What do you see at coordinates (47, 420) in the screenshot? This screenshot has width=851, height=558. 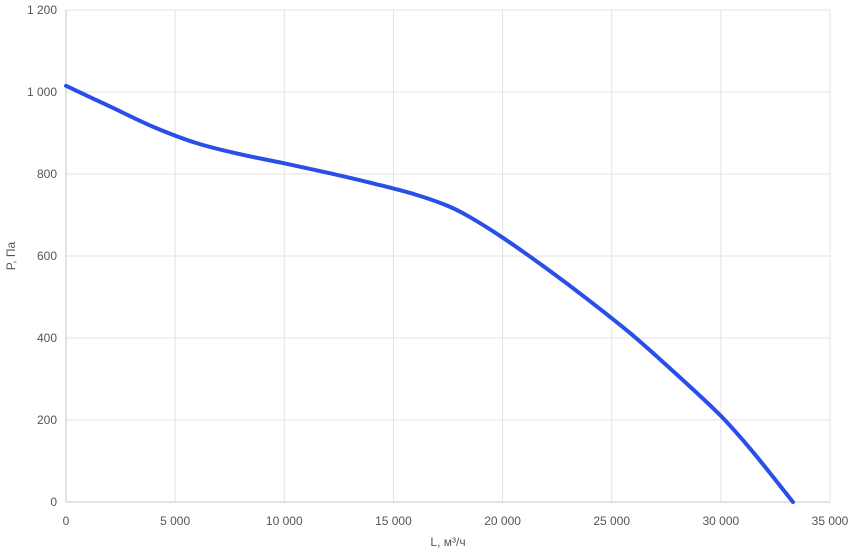 I see `y-tick-label: 200` at bounding box center [47, 420].